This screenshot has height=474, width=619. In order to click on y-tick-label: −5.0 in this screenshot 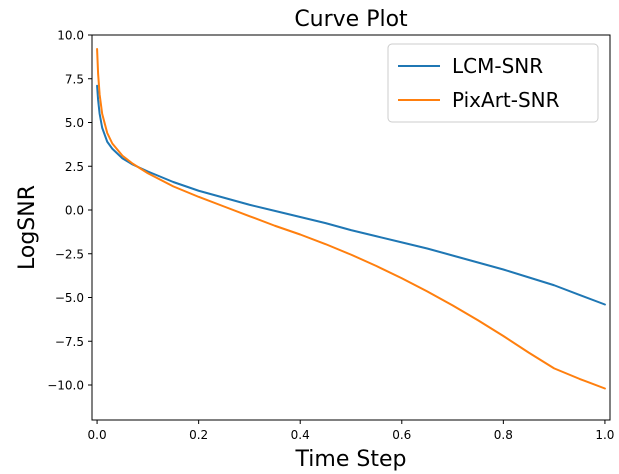, I will do `click(69, 298)`.